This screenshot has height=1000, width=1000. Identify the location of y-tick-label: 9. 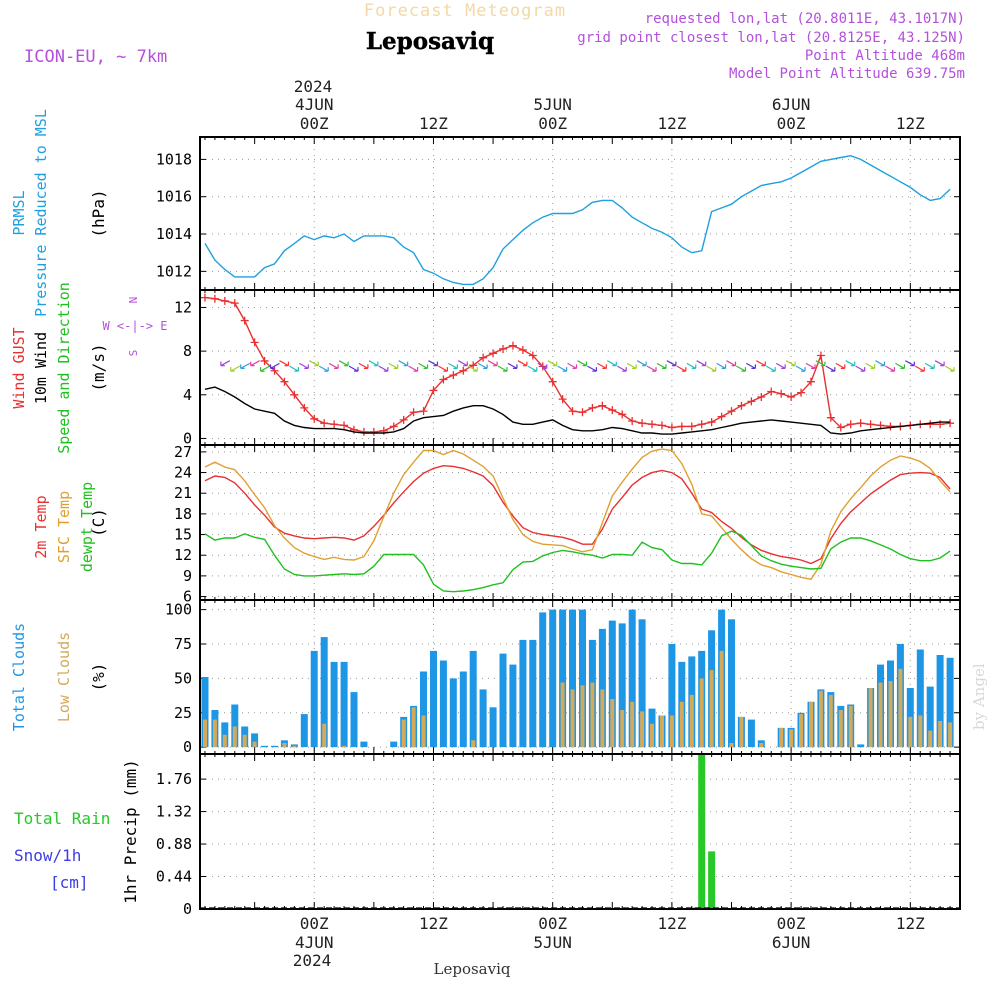
(187, 576).